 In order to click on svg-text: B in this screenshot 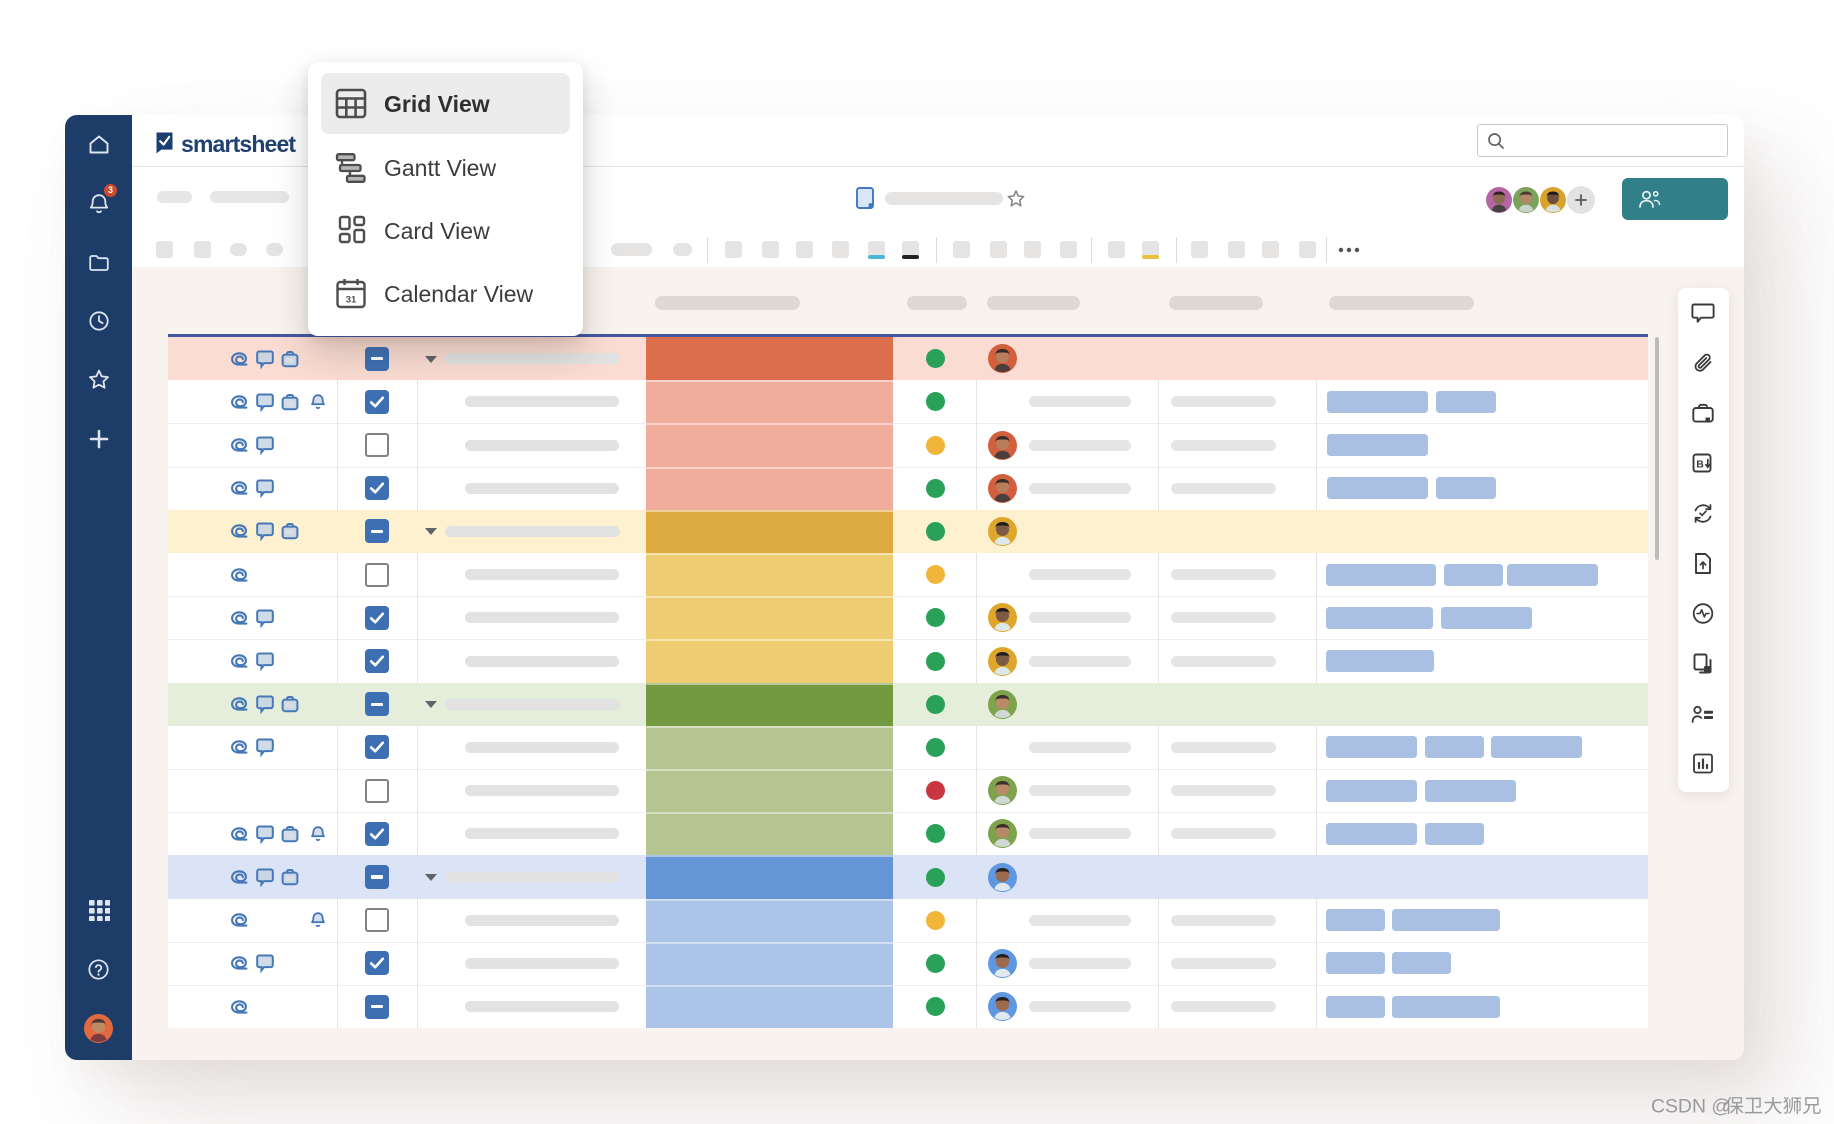, I will do `click(1700, 464)`.